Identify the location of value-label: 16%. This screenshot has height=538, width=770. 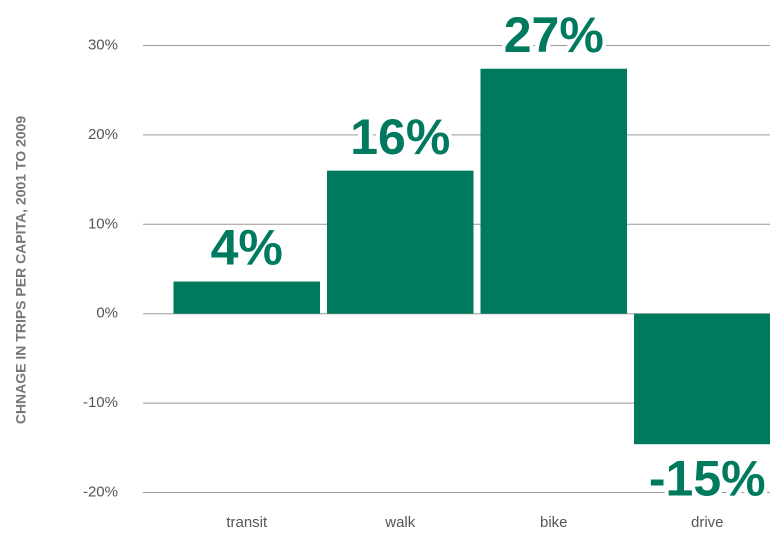
(400, 137).